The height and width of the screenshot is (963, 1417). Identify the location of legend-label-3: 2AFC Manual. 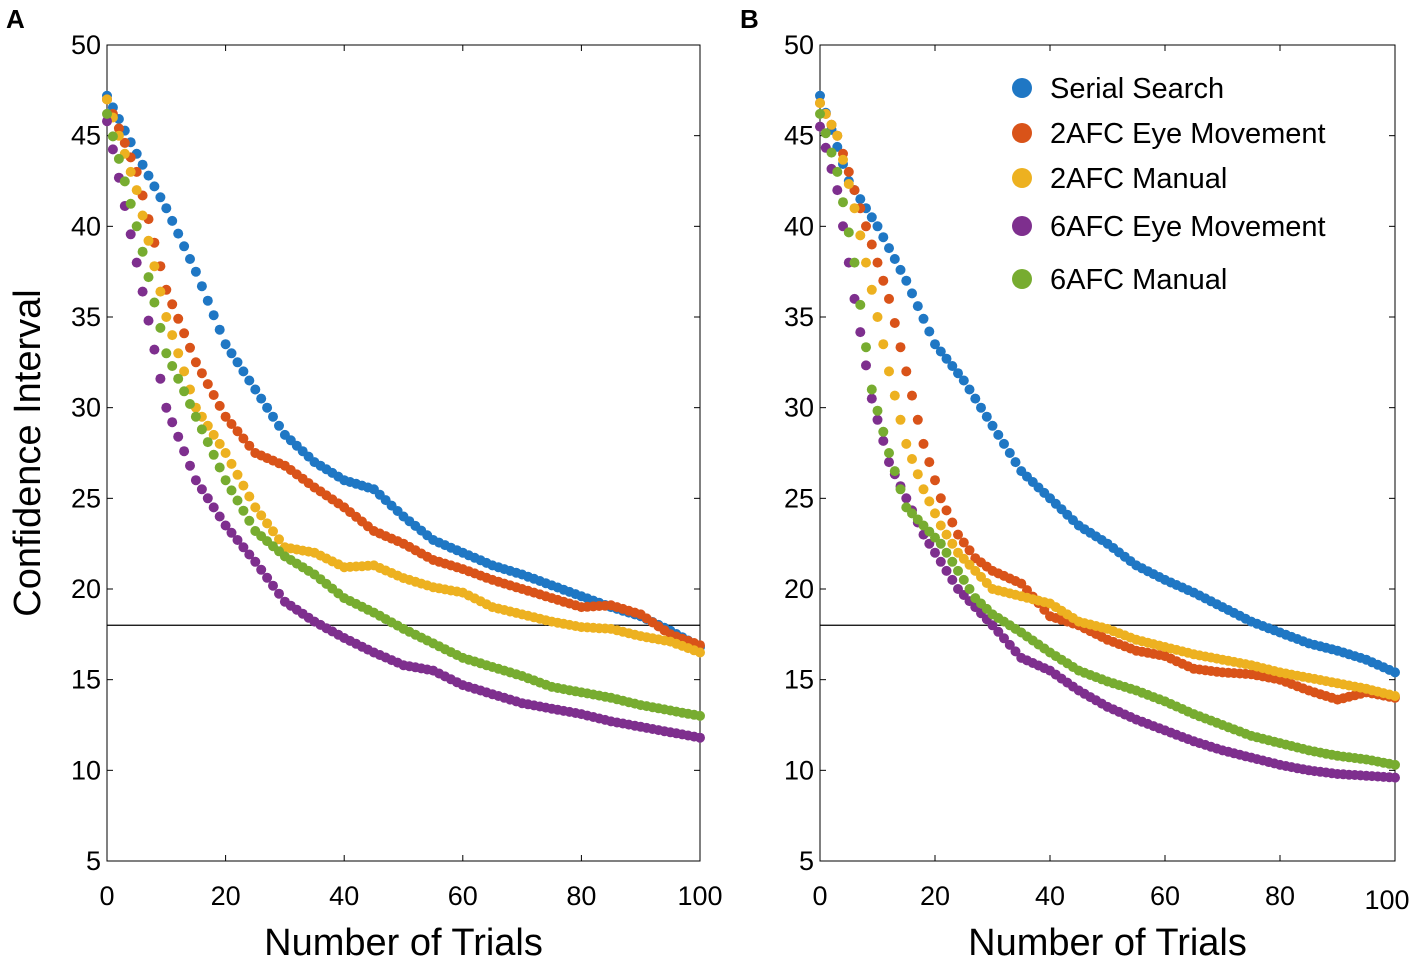
(1138, 179).